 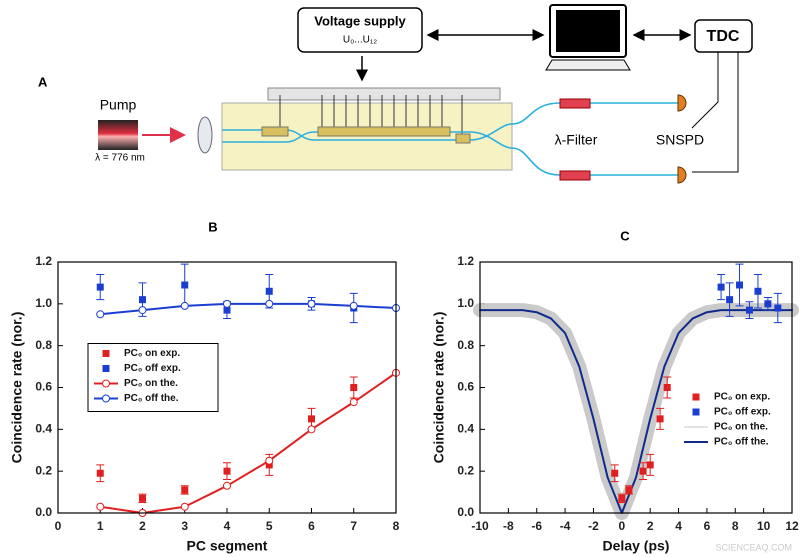 What do you see at coordinates (792, 526) in the screenshot?
I see `x-tick-label: 12` at bounding box center [792, 526].